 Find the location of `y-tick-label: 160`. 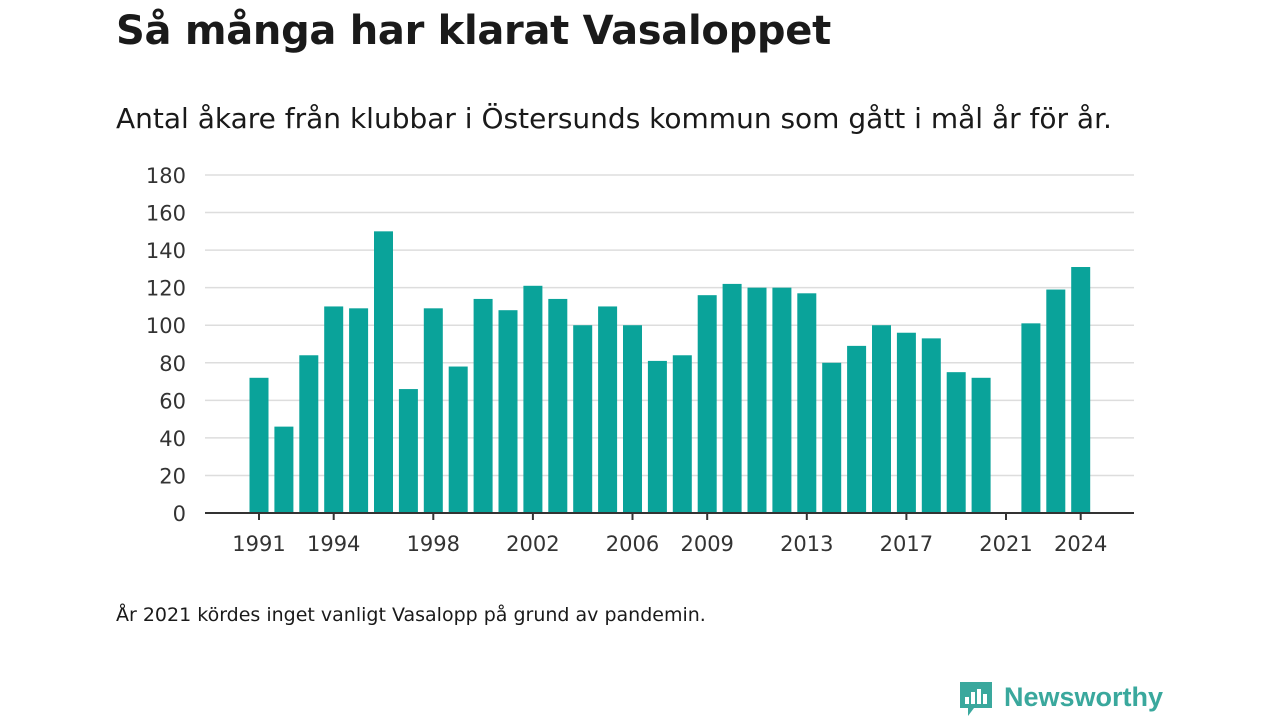

y-tick-label: 160 is located at coordinates (166, 214).